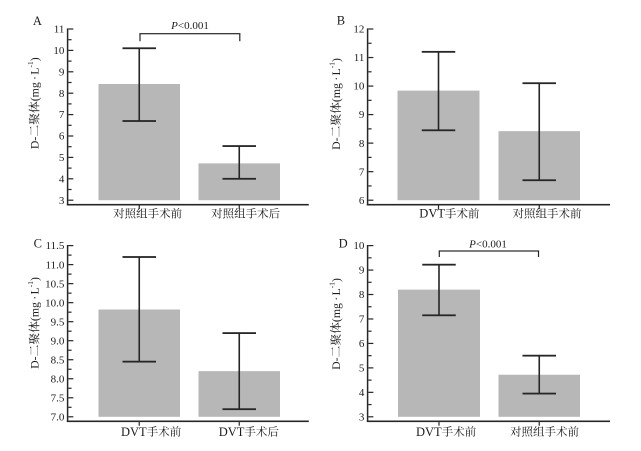 This screenshot has height=451, width=641. What do you see at coordinates (58, 341) in the screenshot?
I see `svg-text: 9.0` at bounding box center [58, 341].